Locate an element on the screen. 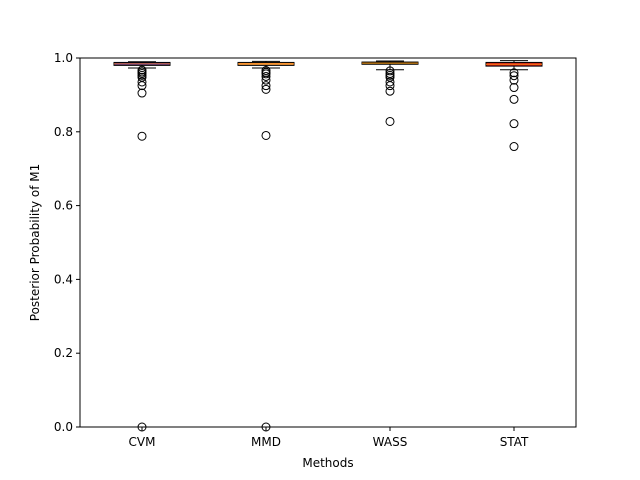 The height and width of the screenshot is (480, 640). y-tick-label: 1.0 is located at coordinates (63, 58).